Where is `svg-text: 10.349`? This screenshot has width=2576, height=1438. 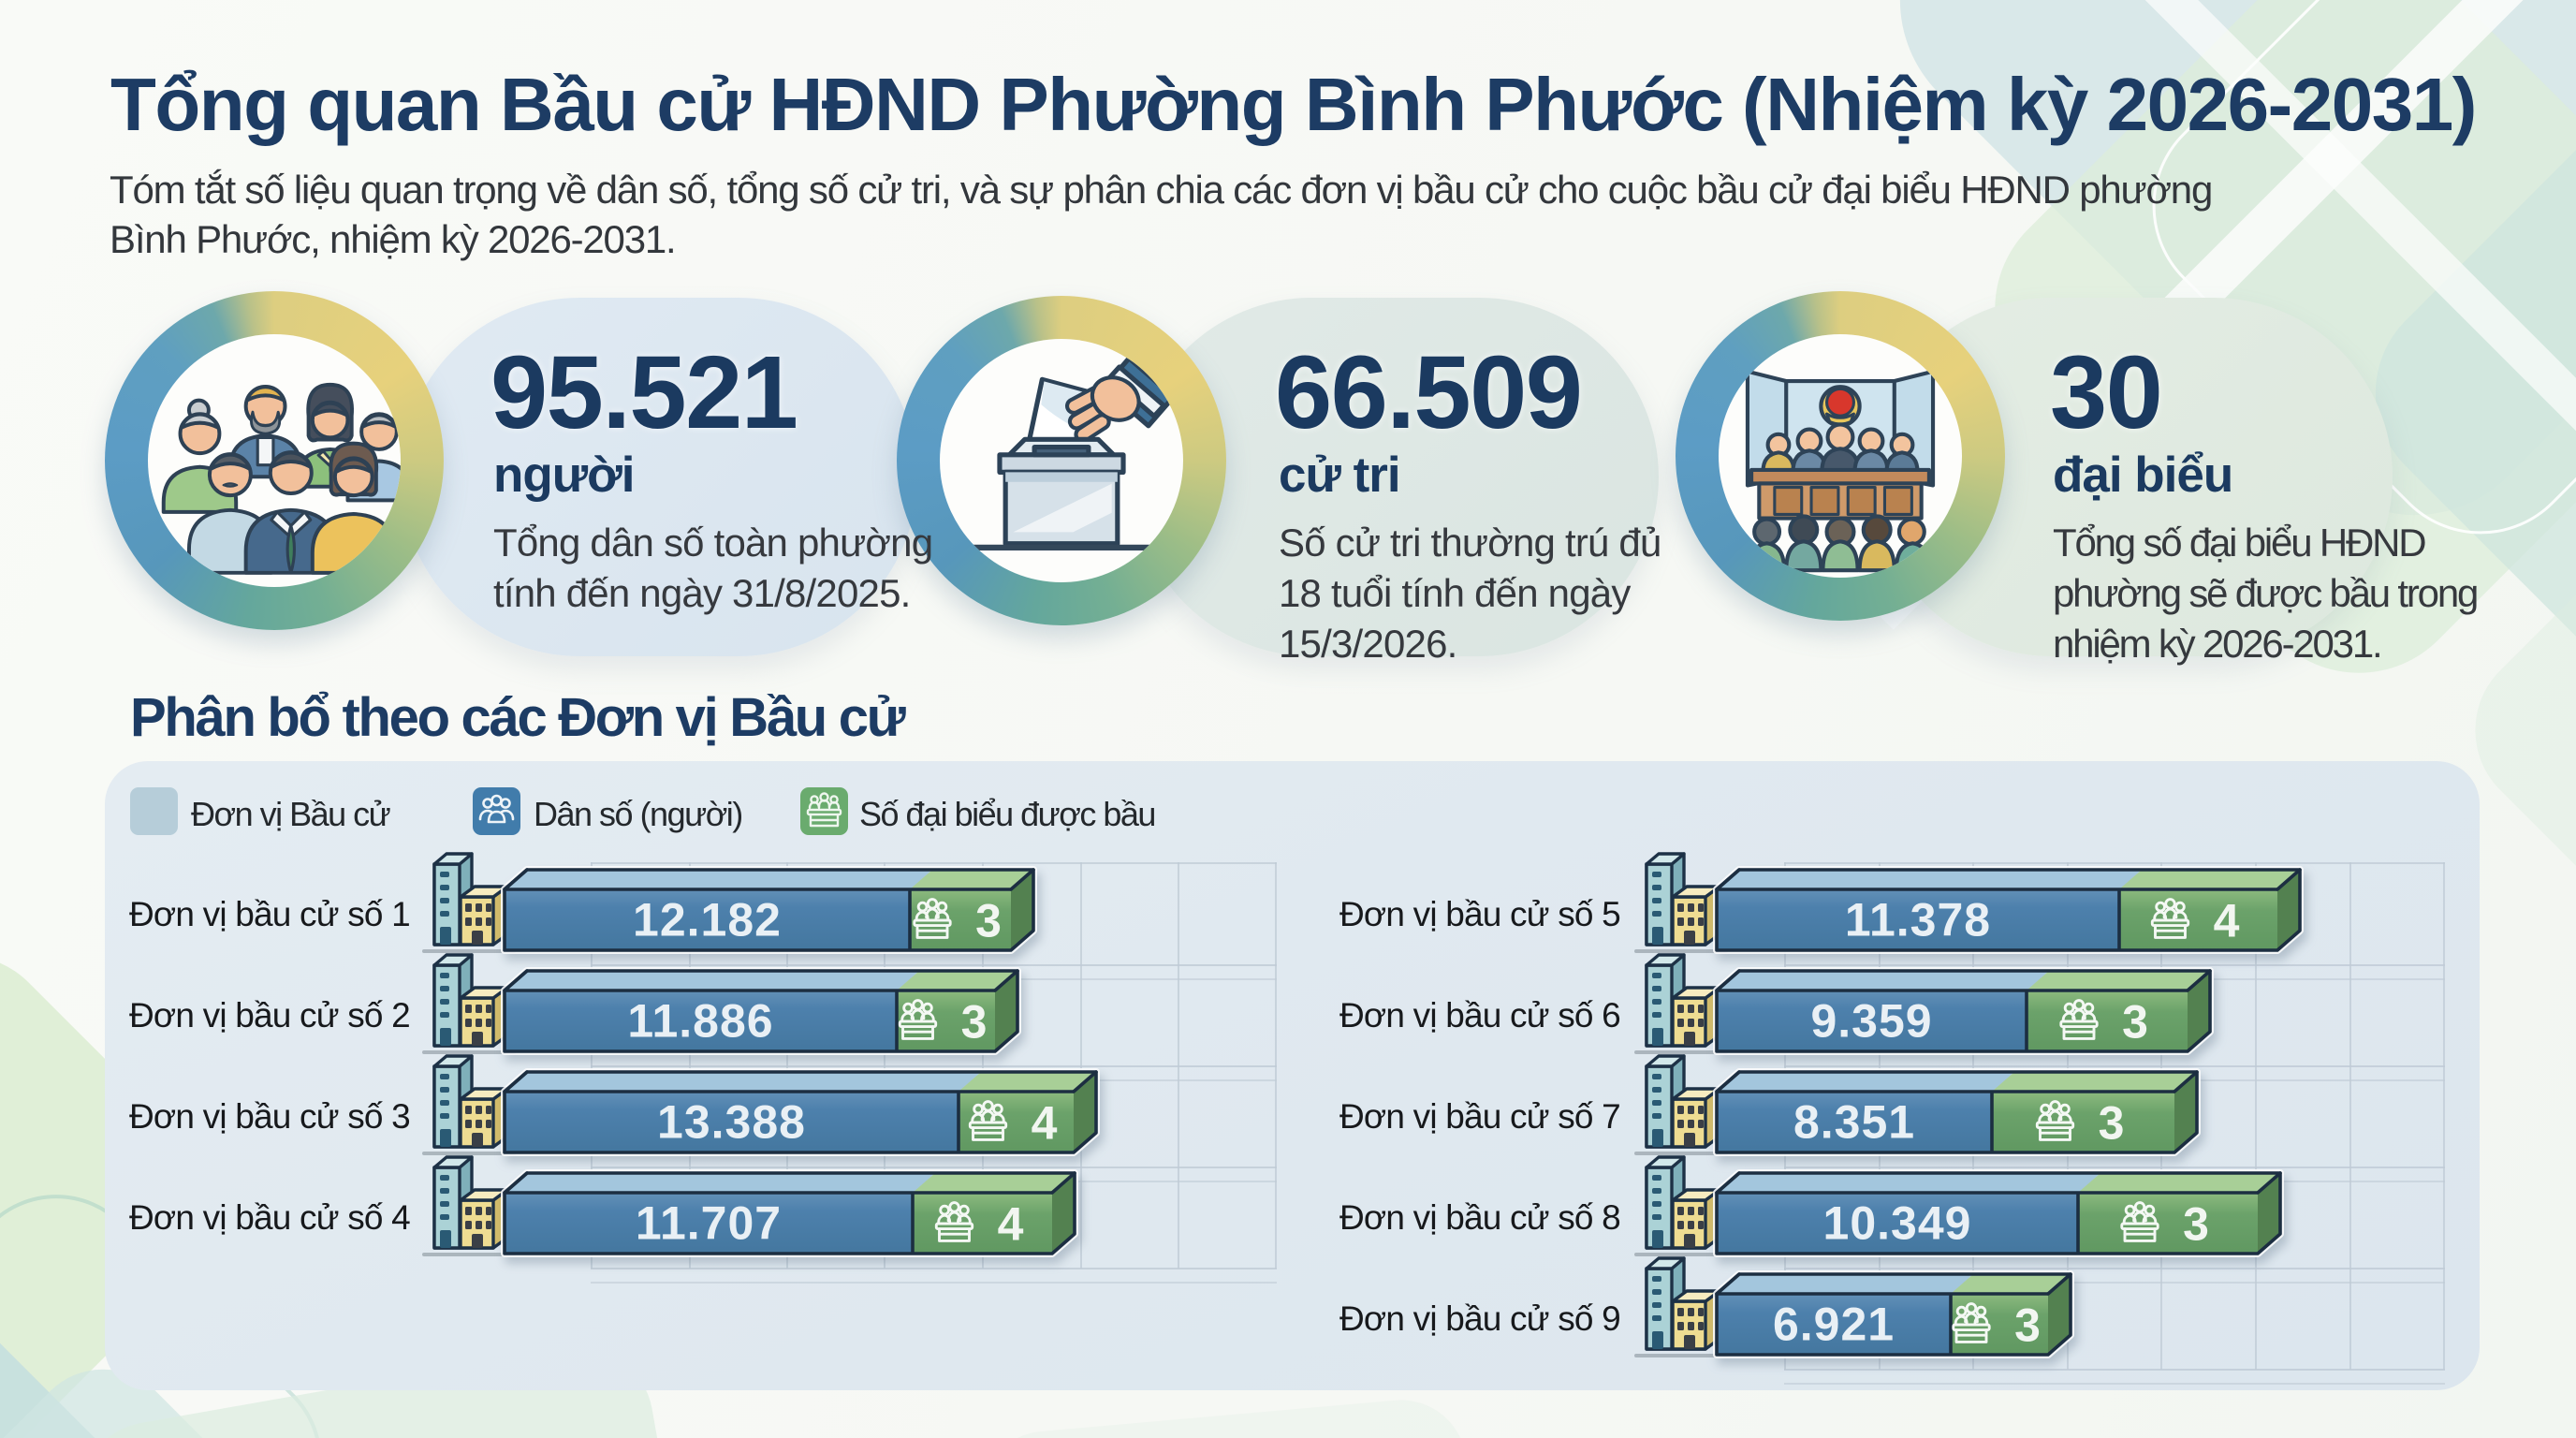
svg-text: 10.349 is located at coordinates (1897, 1223).